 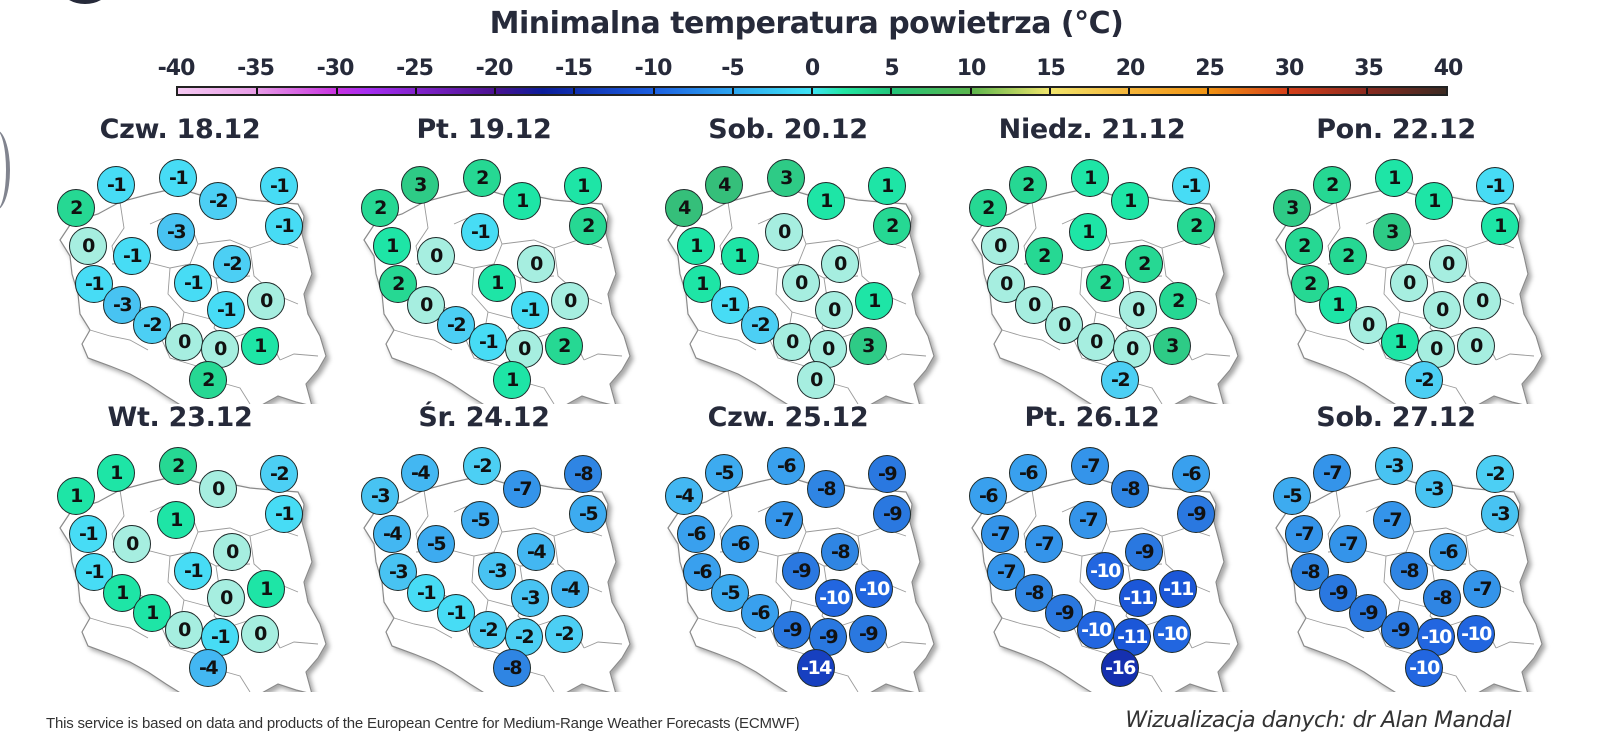 I want to click on logo-icon, so click(x=85, y=2).